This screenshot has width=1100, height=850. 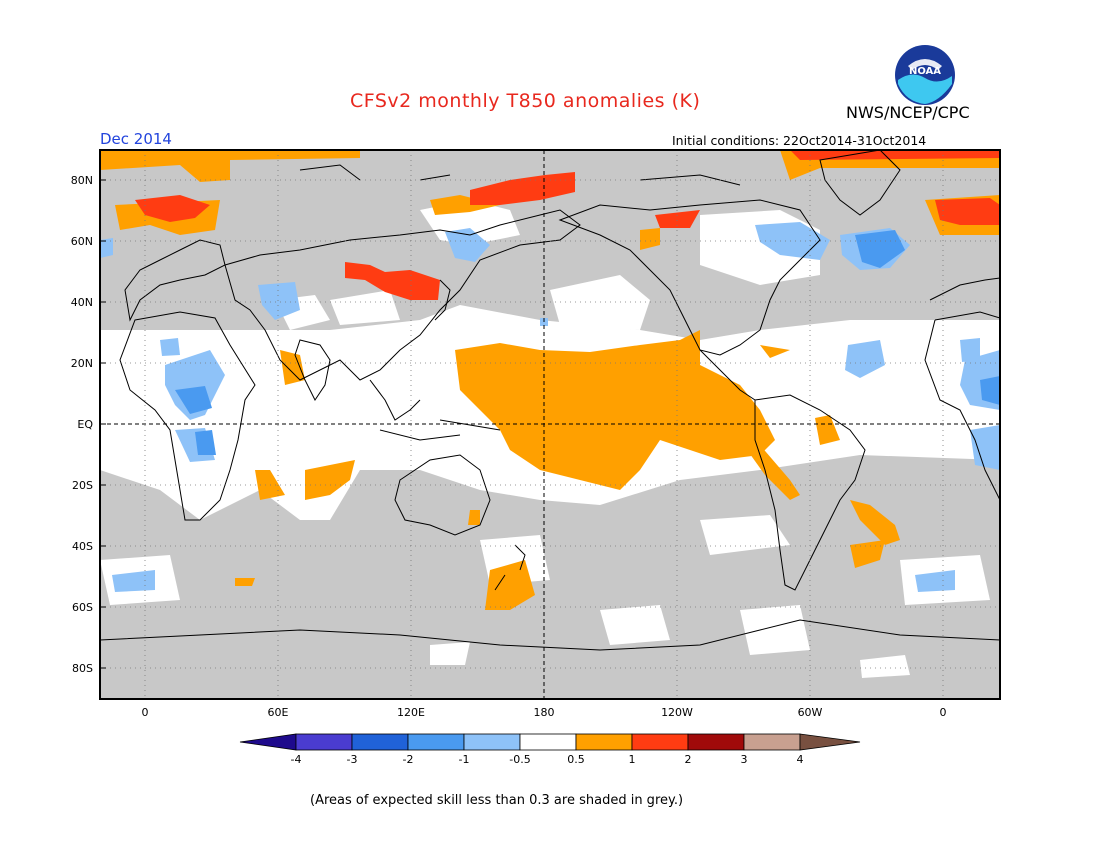 I want to click on lon-labels: 0 60E 120E 180 120W 60W 0, so click(x=544, y=712).